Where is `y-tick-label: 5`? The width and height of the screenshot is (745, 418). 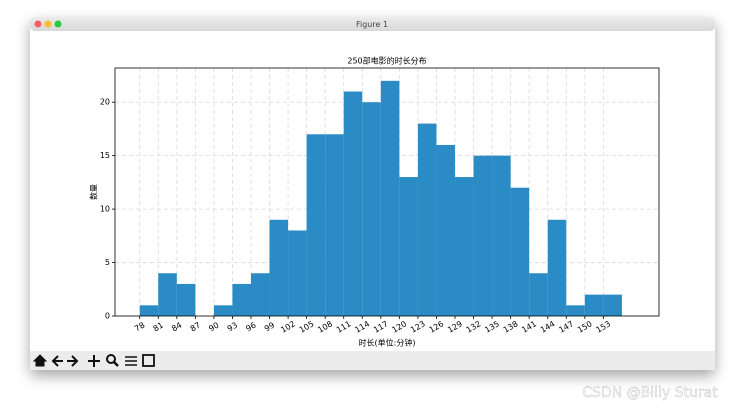 y-tick-label: 5 is located at coordinates (107, 262).